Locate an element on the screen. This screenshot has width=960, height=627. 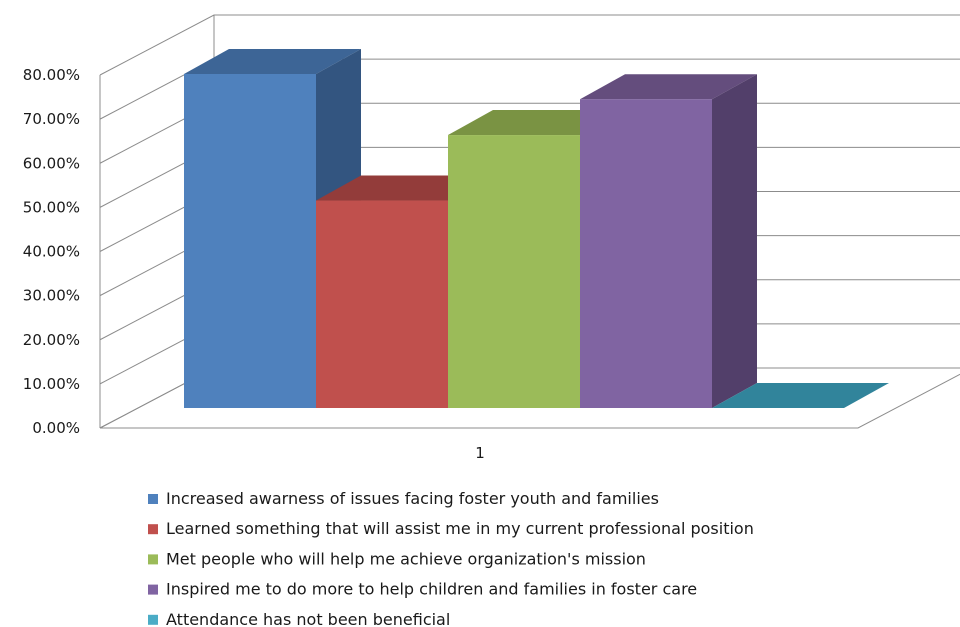
y-tick-label: 30.00% is located at coordinates (51, 296).